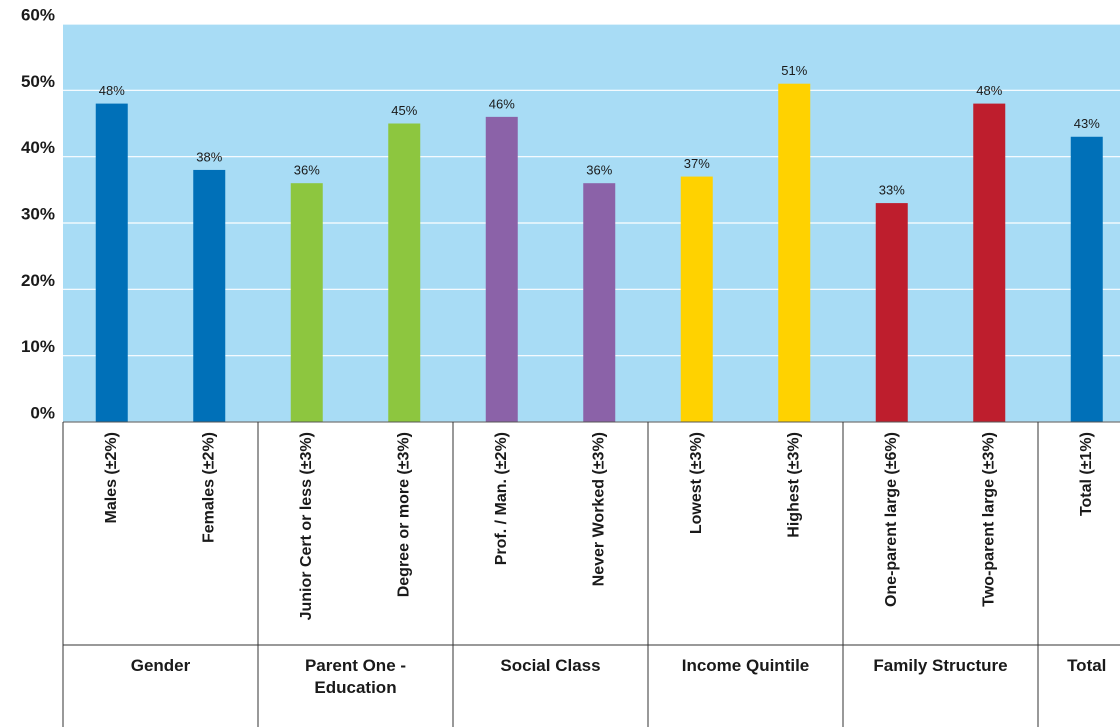 Image resolution: width=1120 pixels, height=727 pixels. I want to click on group-label: Family Structure, so click(940, 665).